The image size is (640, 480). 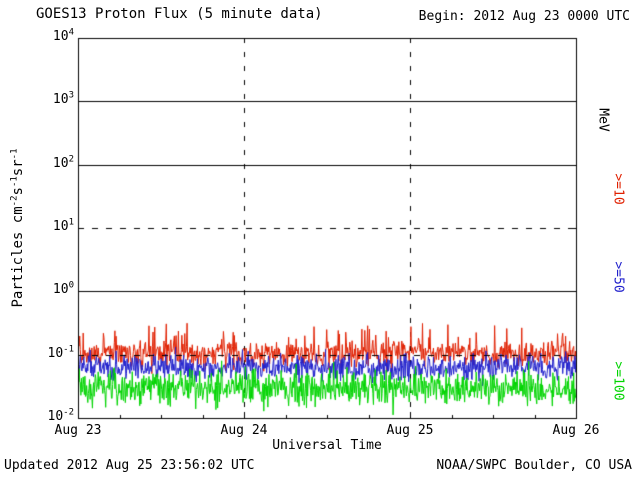 What do you see at coordinates (603, 120) in the screenshot?
I see `right-axis-unit-label: MeV` at bounding box center [603, 120].